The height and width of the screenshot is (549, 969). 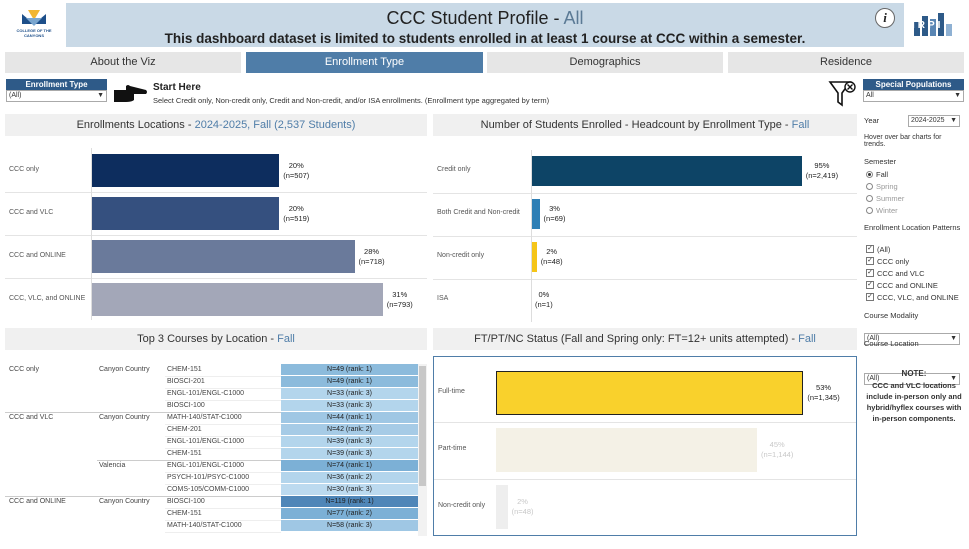 I want to click on ftpt-n-label: (n=1,144), so click(x=777, y=454).